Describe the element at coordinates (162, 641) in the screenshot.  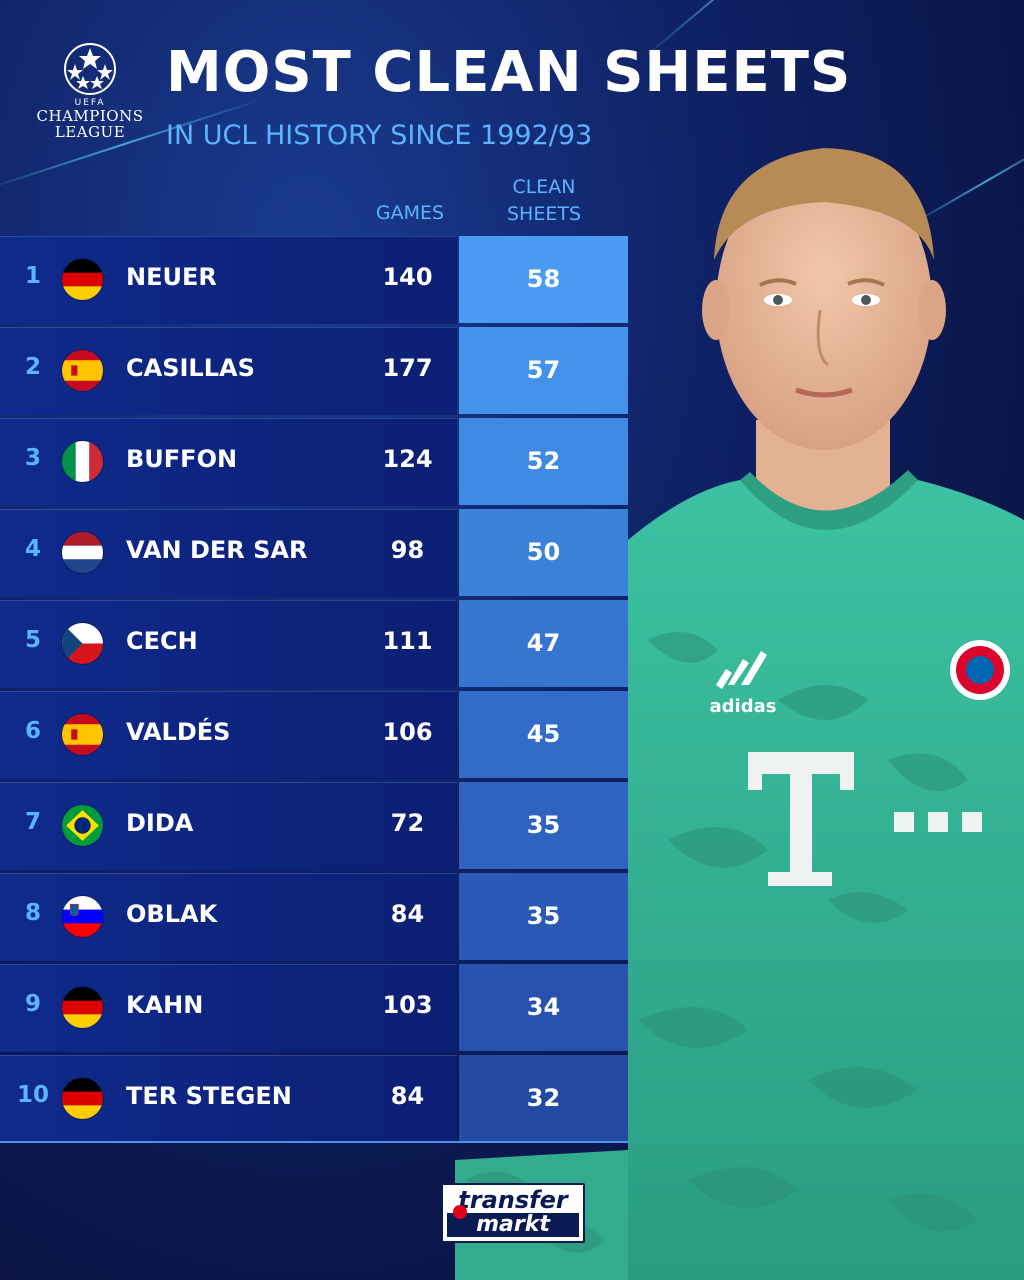
I see `player-name: CECH` at that location.